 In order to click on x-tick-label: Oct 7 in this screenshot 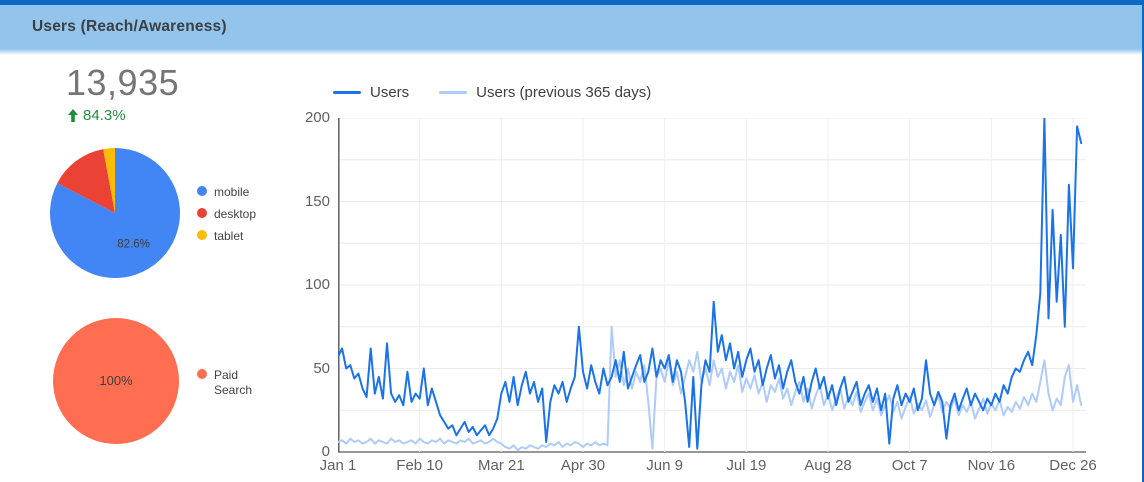, I will do `click(909, 465)`.